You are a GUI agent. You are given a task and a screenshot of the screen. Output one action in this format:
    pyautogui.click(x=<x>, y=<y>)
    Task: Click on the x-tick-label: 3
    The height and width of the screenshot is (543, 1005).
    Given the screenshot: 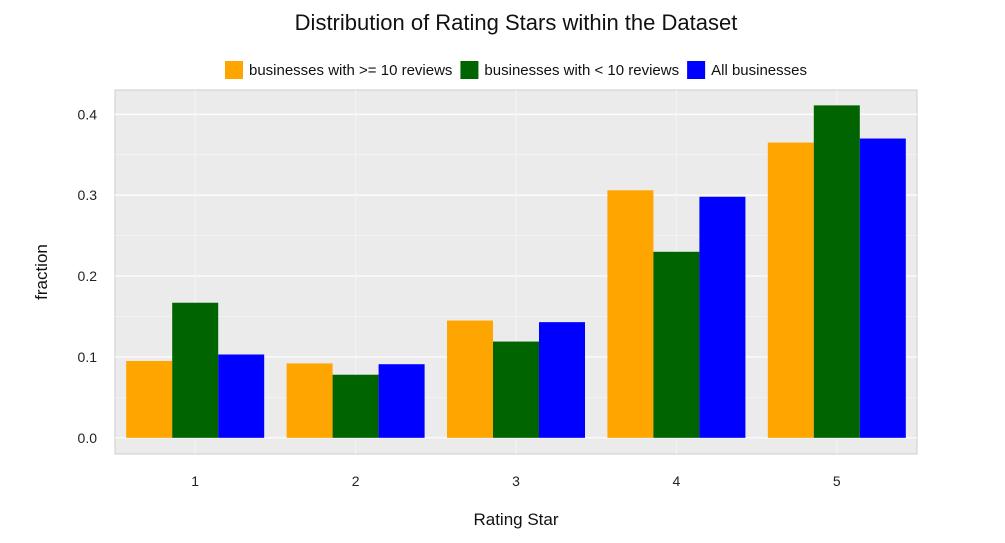 What is the action you would take?
    pyautogui.click(x=516, y=481)
    